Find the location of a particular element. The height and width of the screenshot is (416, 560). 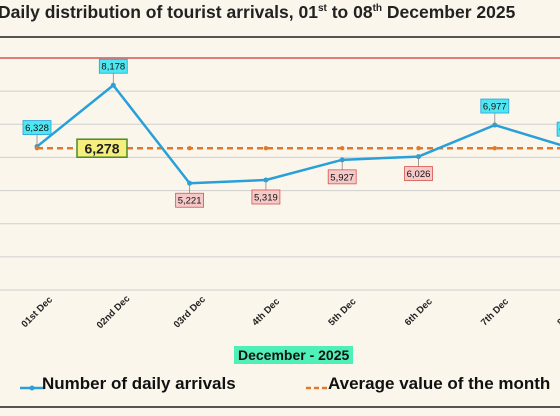

x-tick-label: 7th Dec is located at coordinates (495, 312).